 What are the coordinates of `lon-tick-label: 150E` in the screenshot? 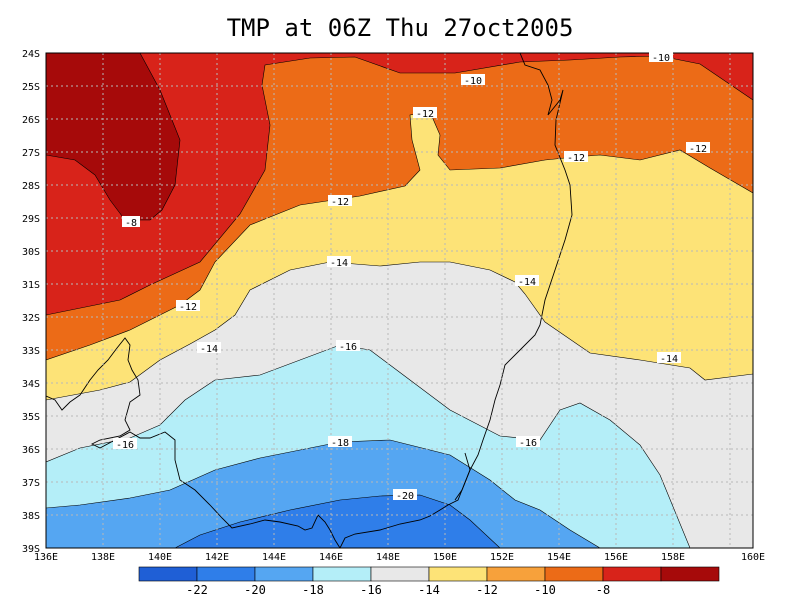 It's located at (445, 557).